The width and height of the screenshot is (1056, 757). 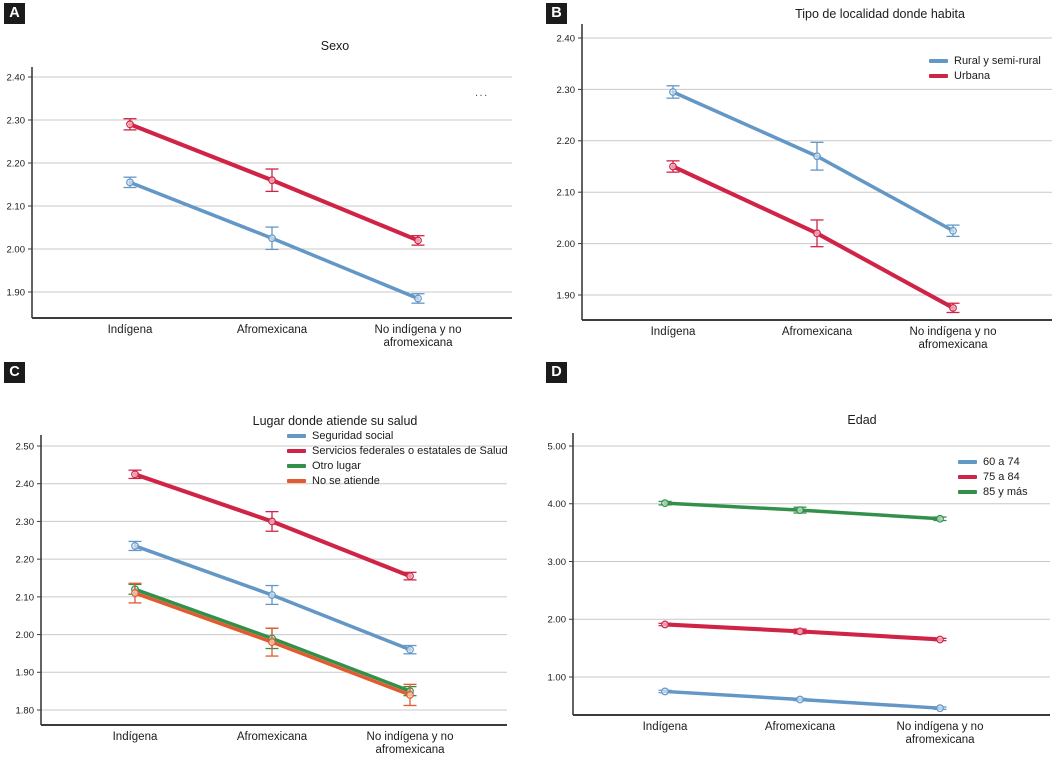 I want to click on legend-item: Servicios federales o estatales de Salud, so click(x=397, y=451).